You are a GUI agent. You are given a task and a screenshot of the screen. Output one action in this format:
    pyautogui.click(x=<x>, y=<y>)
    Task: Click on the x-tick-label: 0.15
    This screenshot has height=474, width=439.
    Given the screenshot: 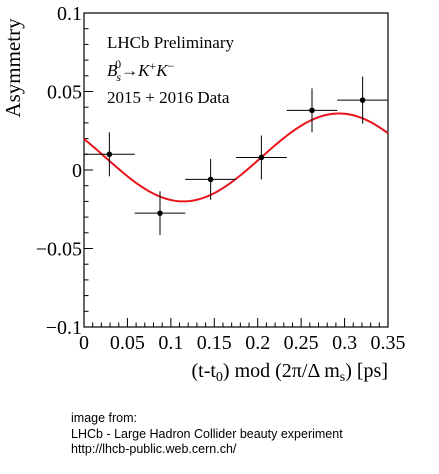 What is the action you would take?
    pyautogui.click(x=214, y=343)
    